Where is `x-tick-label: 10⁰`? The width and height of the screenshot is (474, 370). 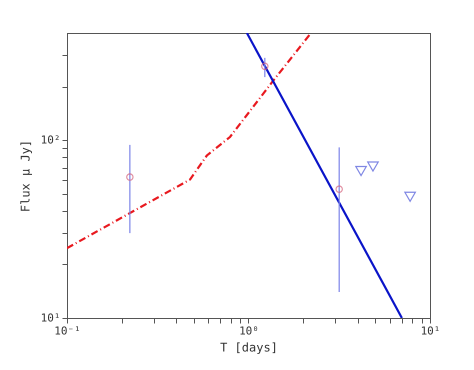 x-tick-label: 10⁰ is located at coordinates (249, 331).